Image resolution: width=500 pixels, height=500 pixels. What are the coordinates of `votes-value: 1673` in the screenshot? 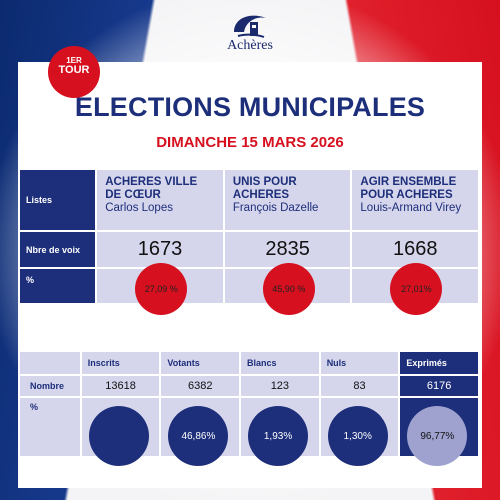 It's located at (160, 249).